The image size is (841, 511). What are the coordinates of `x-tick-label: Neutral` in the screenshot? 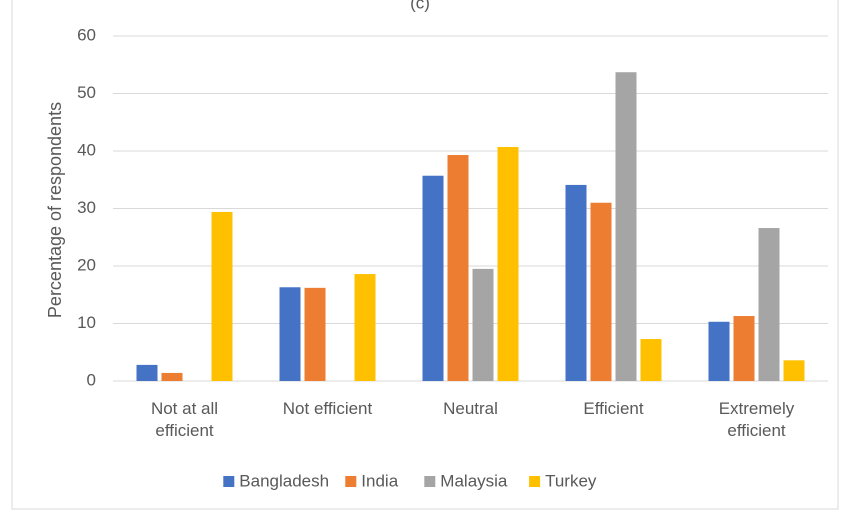 It's located at (470, 408).